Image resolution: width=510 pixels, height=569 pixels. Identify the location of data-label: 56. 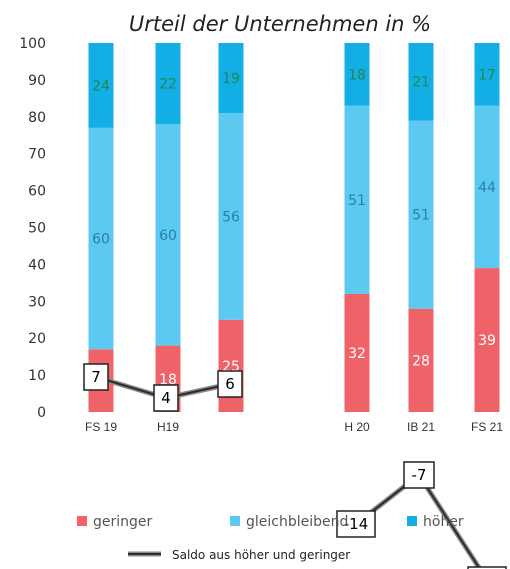
(231, 217).